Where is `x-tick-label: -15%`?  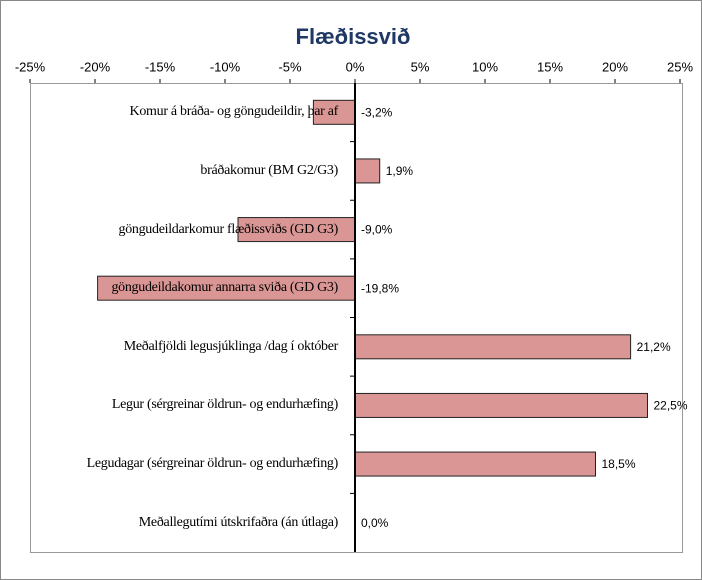 x-tick-label: -15% is located at coordinates (160, 66).